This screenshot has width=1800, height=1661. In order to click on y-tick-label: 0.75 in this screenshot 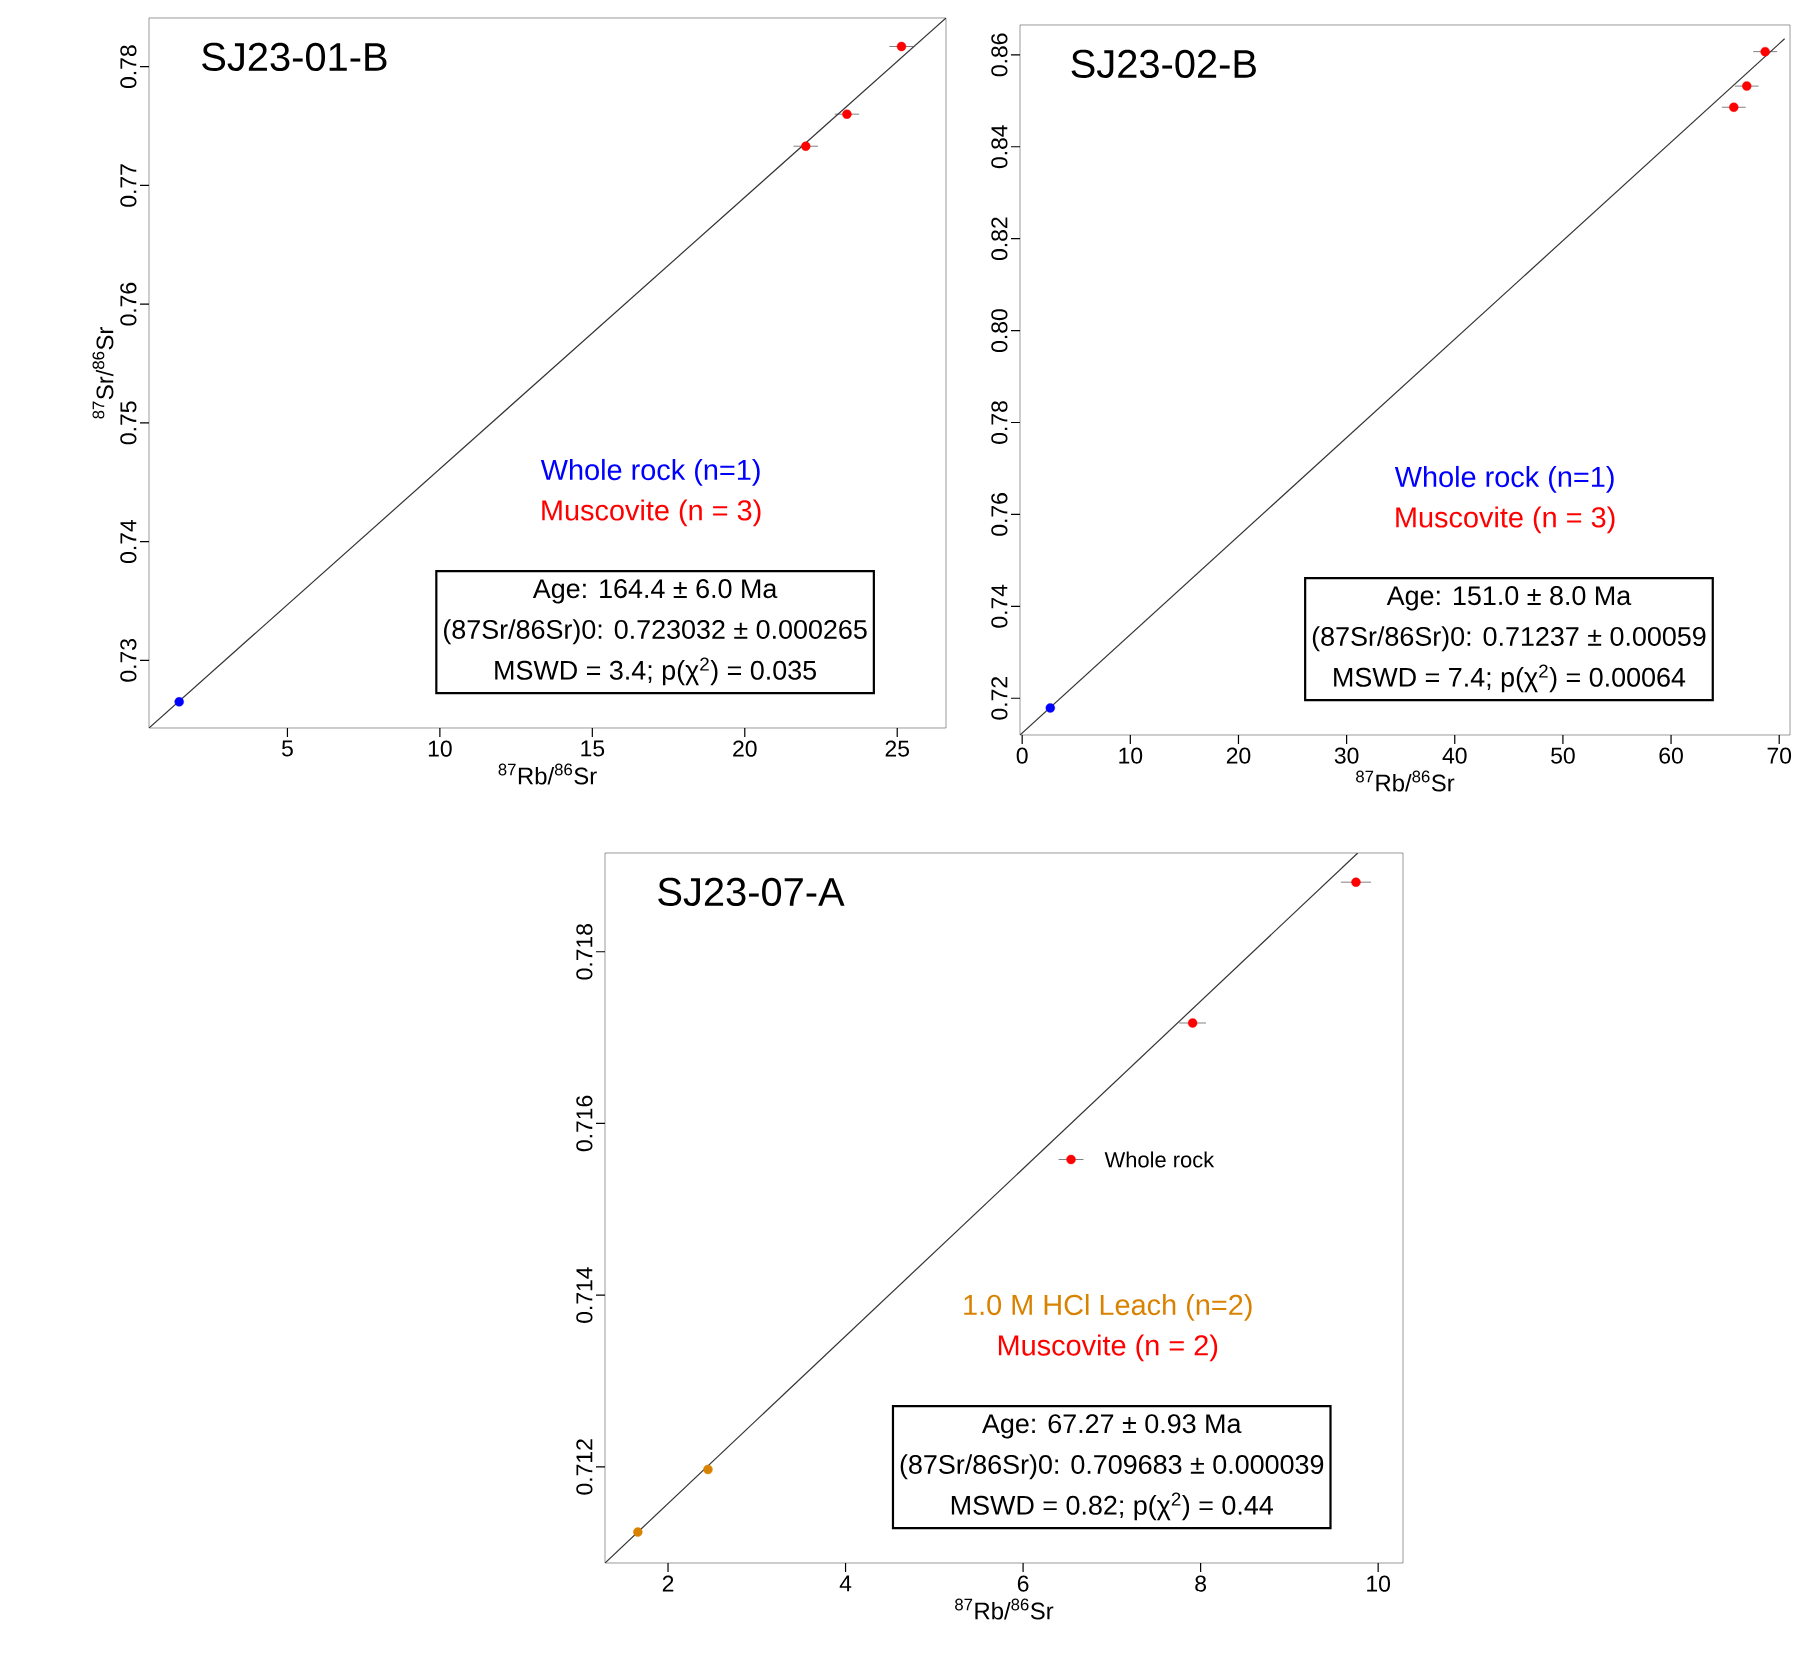, I will do `click(128, 423)`.